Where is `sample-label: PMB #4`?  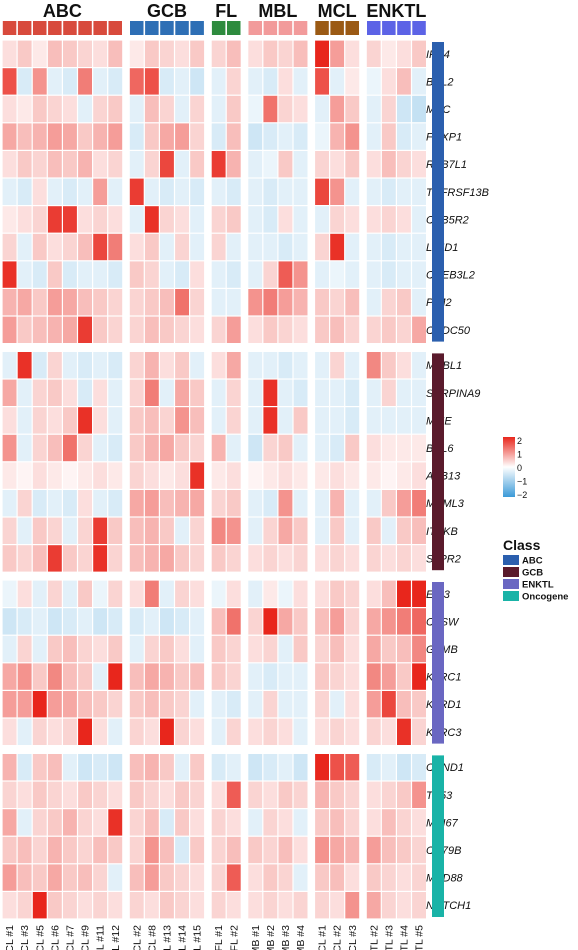
sample-label: PMB #4 is located at coordinates (301, 937).